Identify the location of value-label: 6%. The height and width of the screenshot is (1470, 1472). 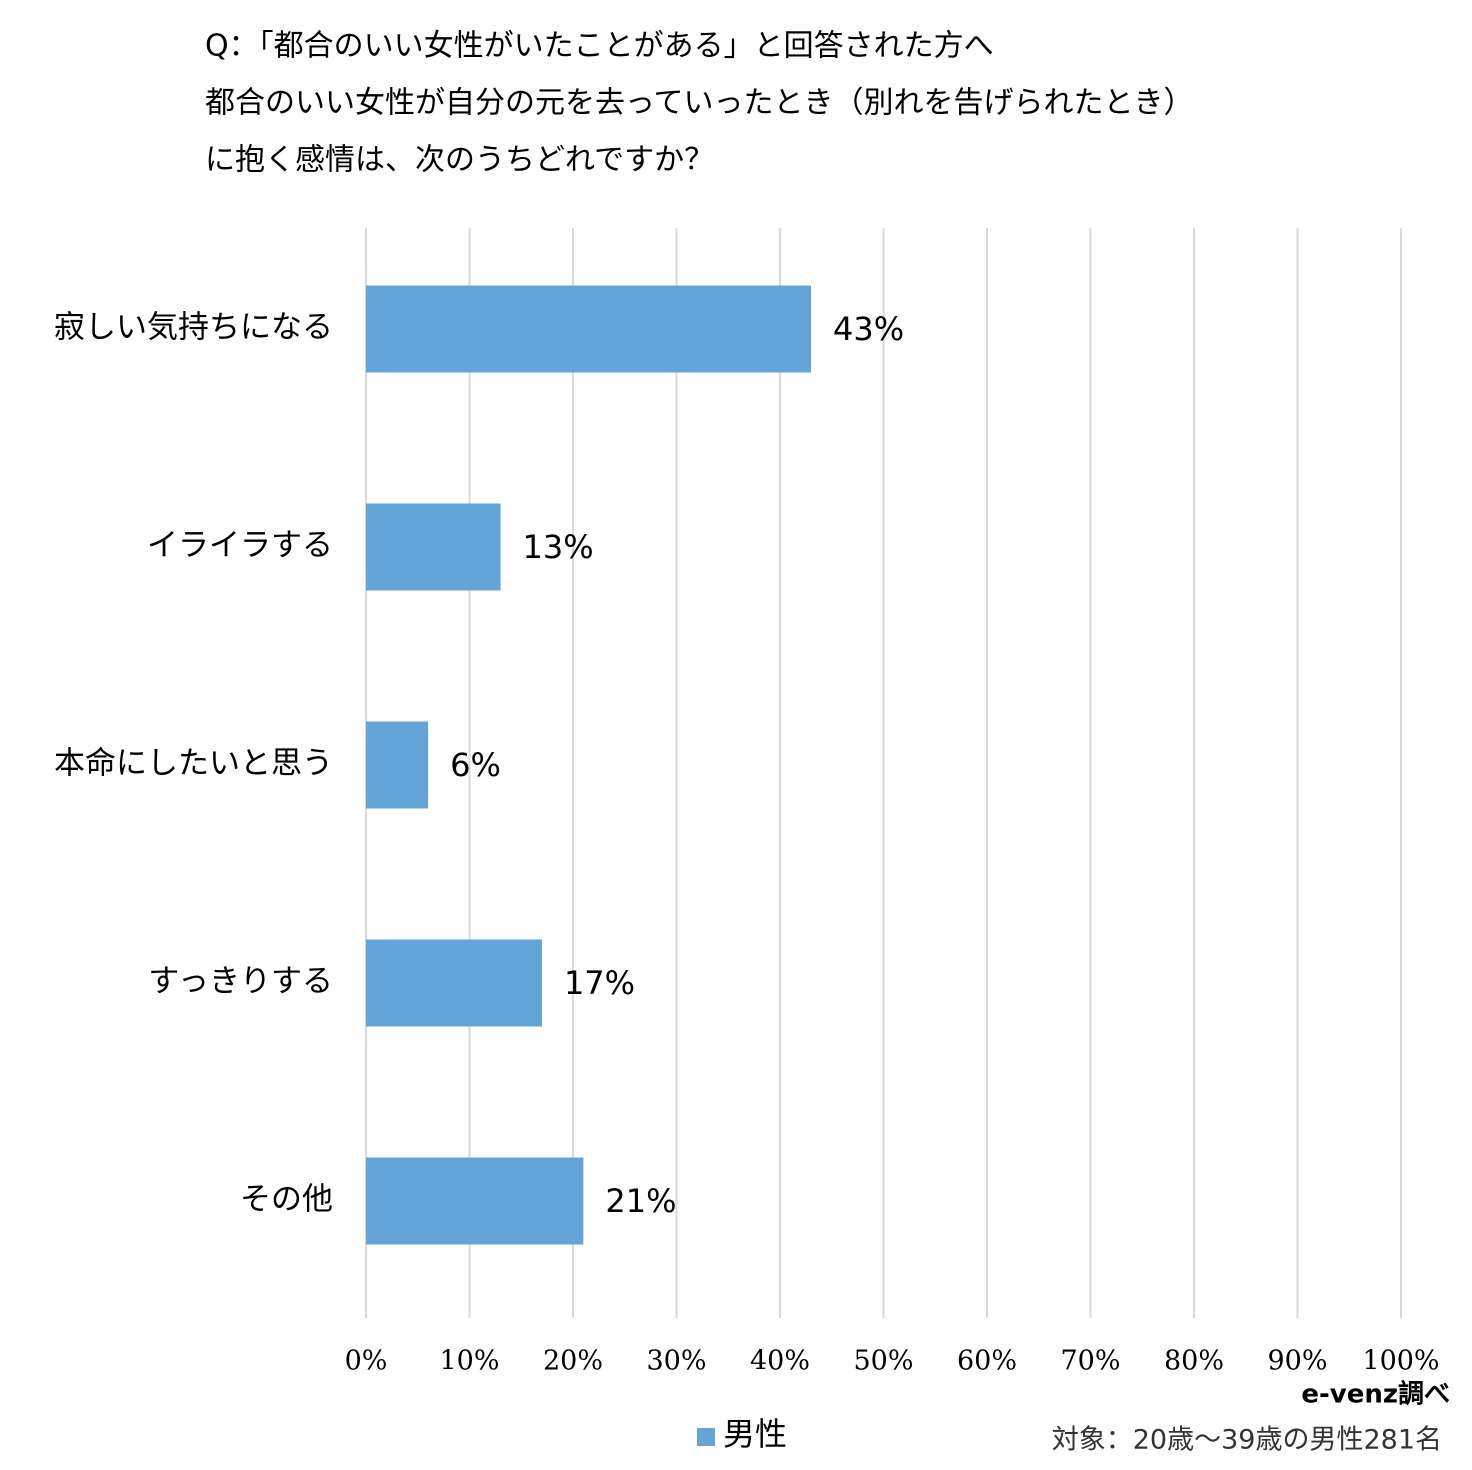
(475, 765).